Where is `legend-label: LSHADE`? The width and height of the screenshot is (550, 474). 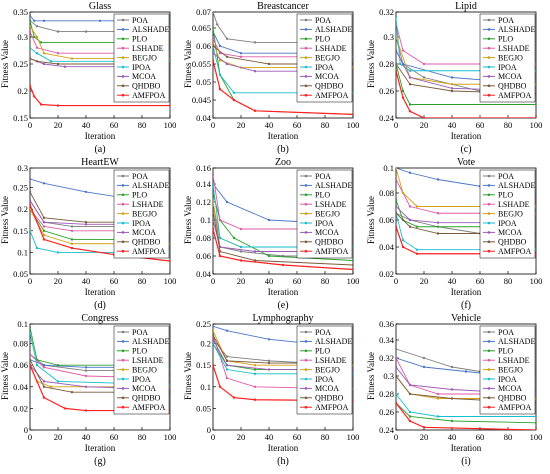 legend-label: LSHADE is located at coordinates (514, 48).